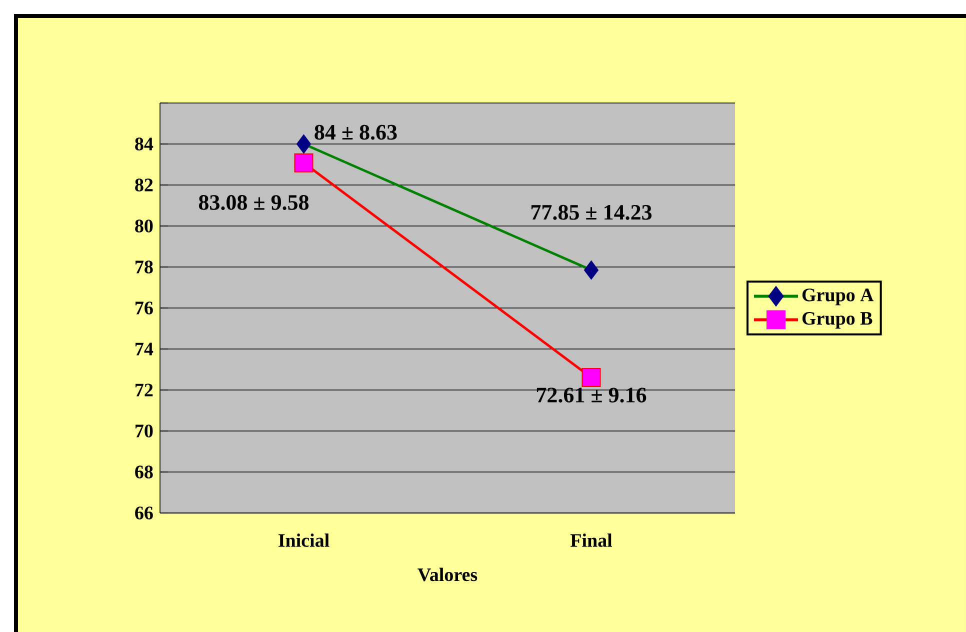 Image resolution: width=966 pixels, height=632 pixels. I want to click on x-tick-label: Inicial, so click(304, 540).